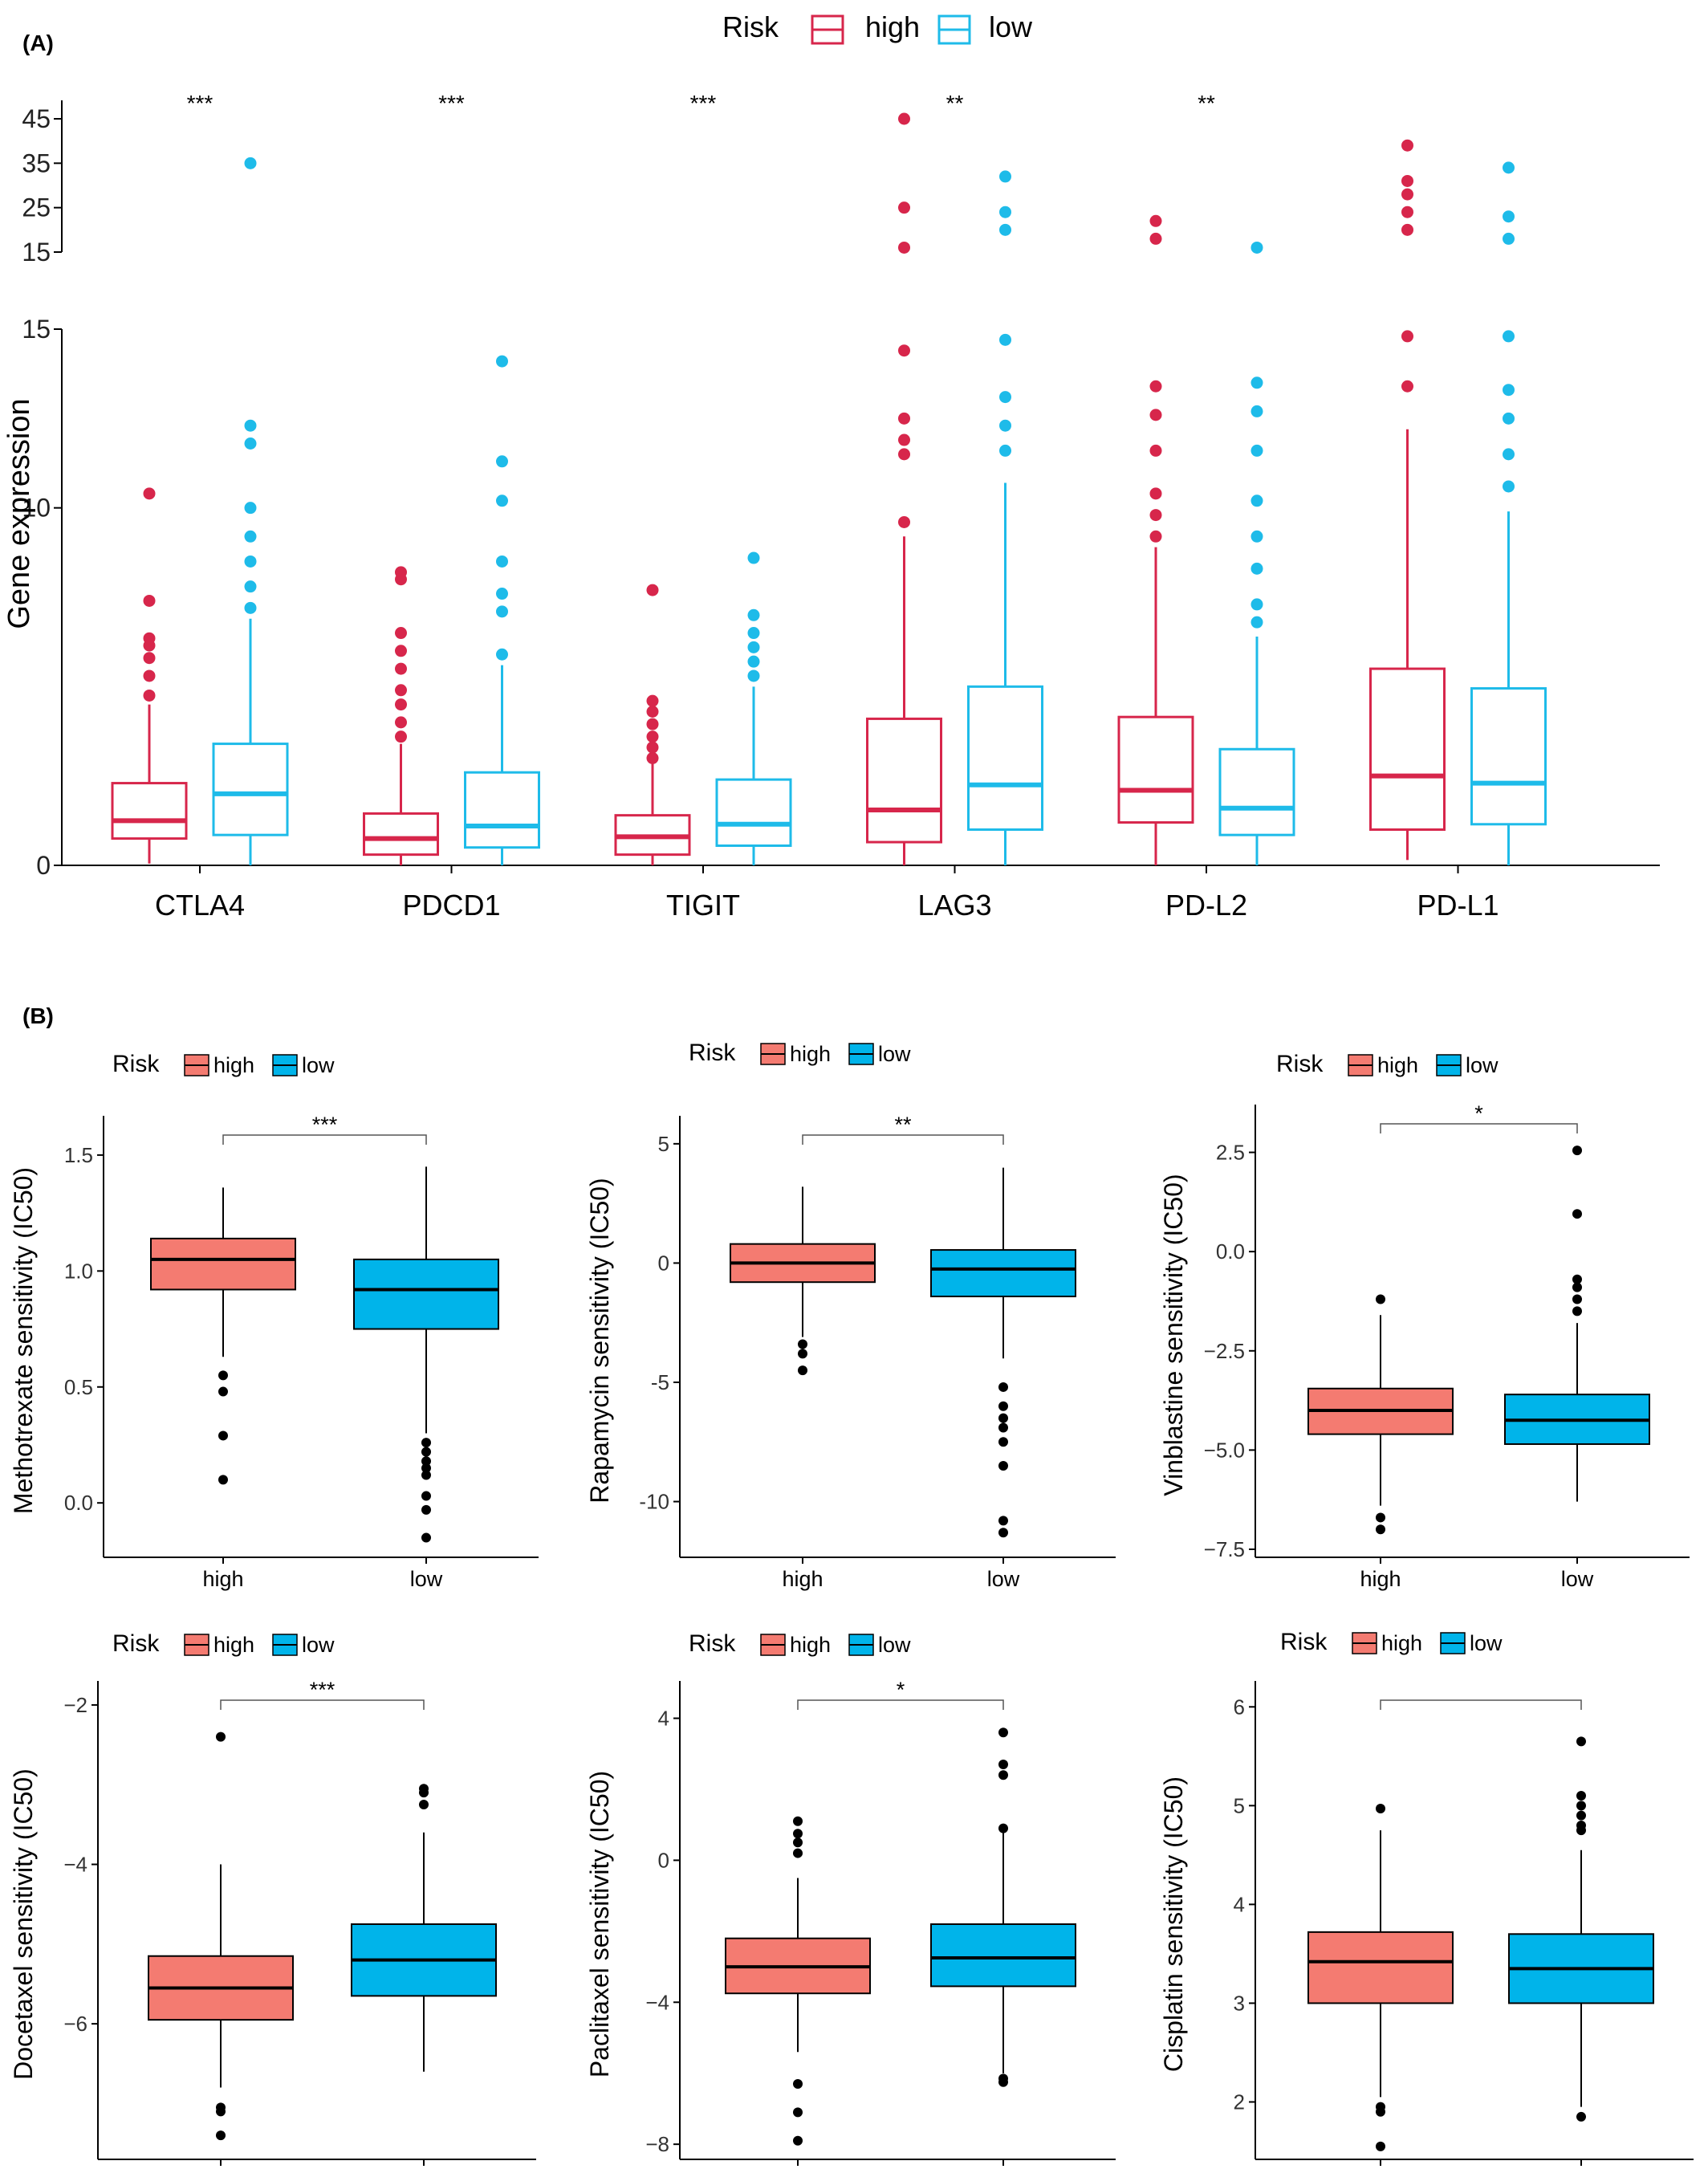 This screenshot has height=2169, width=1708. Describe the element at coordinates (1156, 539) in the screenshot. I see `box-pd-l2-high` at that location.